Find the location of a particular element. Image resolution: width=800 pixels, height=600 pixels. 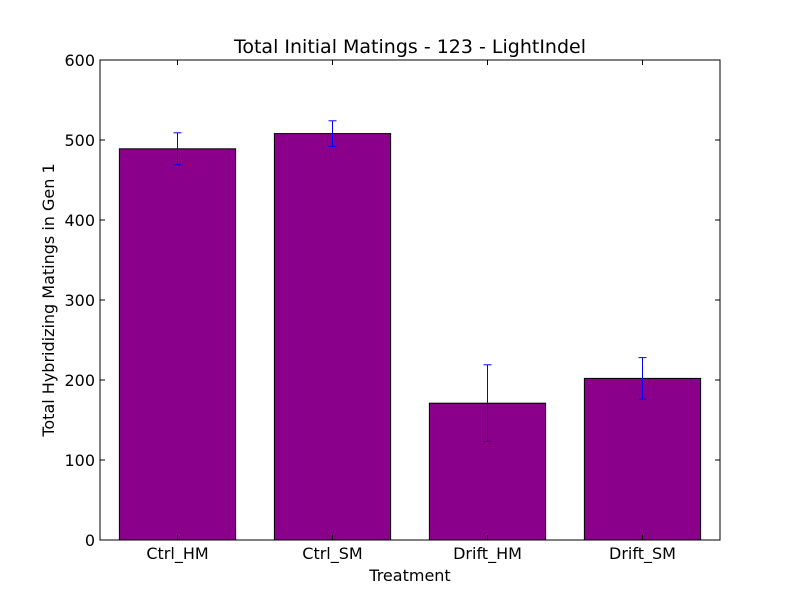

bar-Ctrl_HM is located at coordinates (177, 344).